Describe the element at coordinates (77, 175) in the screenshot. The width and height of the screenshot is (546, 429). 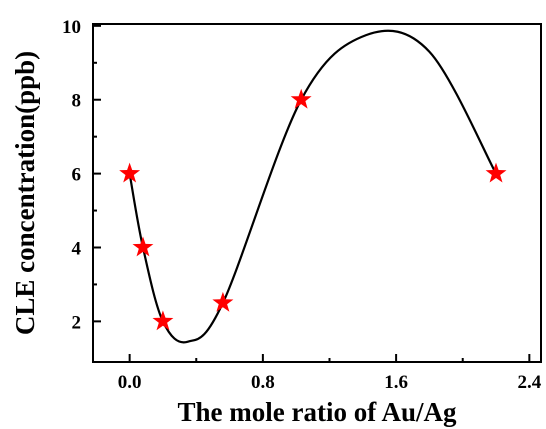
I see `y-tick-label: 6` at that location.